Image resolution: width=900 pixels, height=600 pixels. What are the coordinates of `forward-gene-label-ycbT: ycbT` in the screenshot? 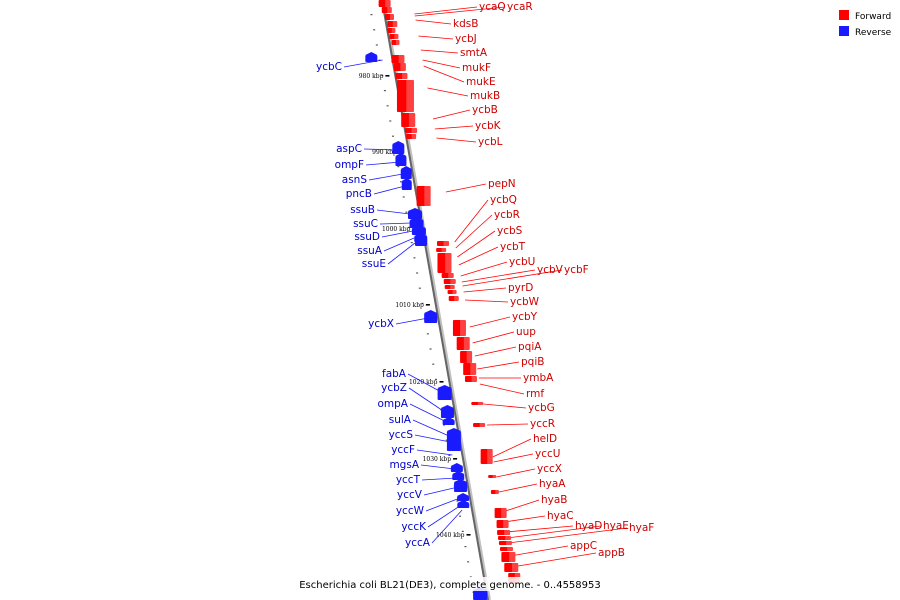 It's located at (513, 247).